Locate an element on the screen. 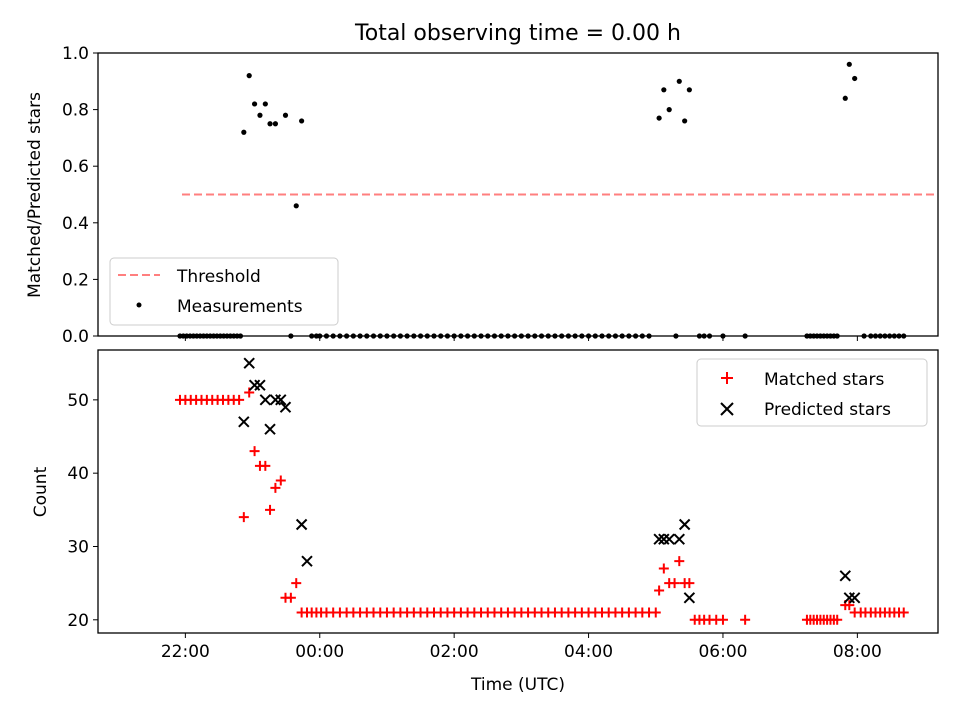  x-tick-label: 22:00 is located at coordinates (185, 652).